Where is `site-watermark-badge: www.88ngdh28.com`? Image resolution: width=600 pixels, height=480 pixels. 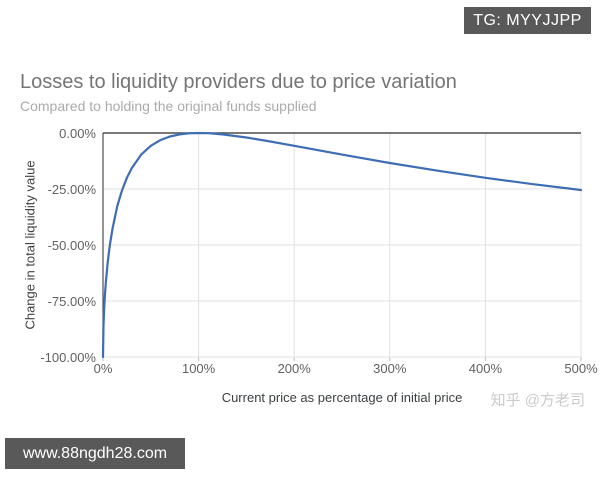 site-watermark-badge: www.88ngdh28.com is located at coordinates (95, 453).